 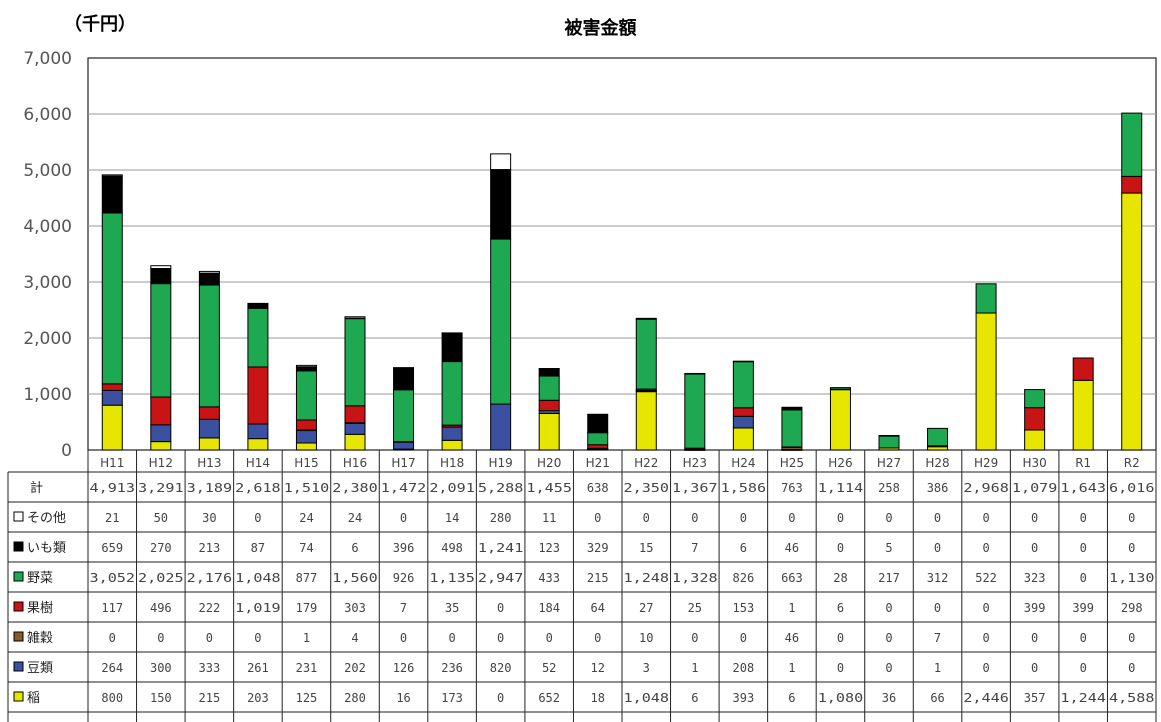 I want to click on x-tick-label: H12, so click(x=161, y=463).